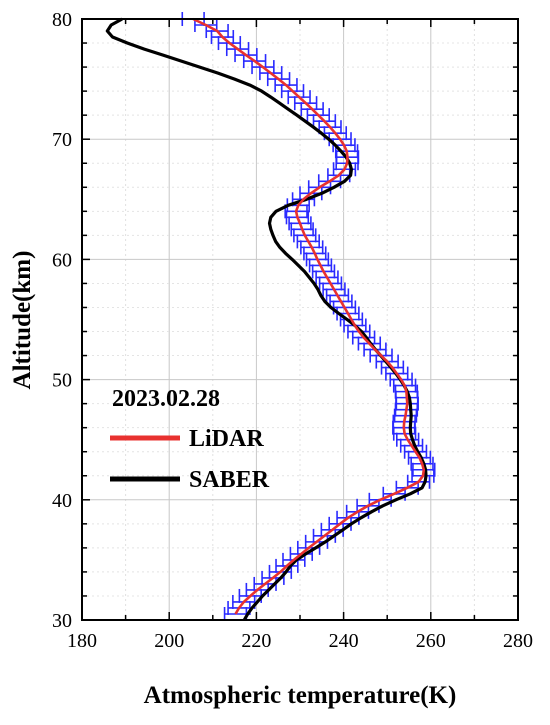 The image size is (550, 725). What do you see at coordinates (518, 641) in the screenshot?
I see `x-tick-label: 280` at bounding box center [518, 641].